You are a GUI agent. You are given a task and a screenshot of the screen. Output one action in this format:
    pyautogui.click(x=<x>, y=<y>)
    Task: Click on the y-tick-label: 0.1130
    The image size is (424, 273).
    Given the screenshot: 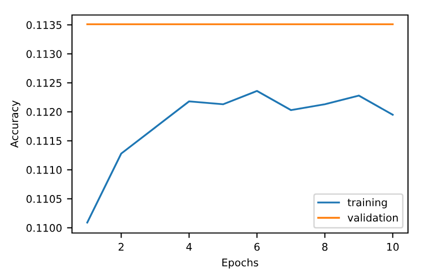 What is the action you would take?
    pyautogui.click(x=44, y=54)
    